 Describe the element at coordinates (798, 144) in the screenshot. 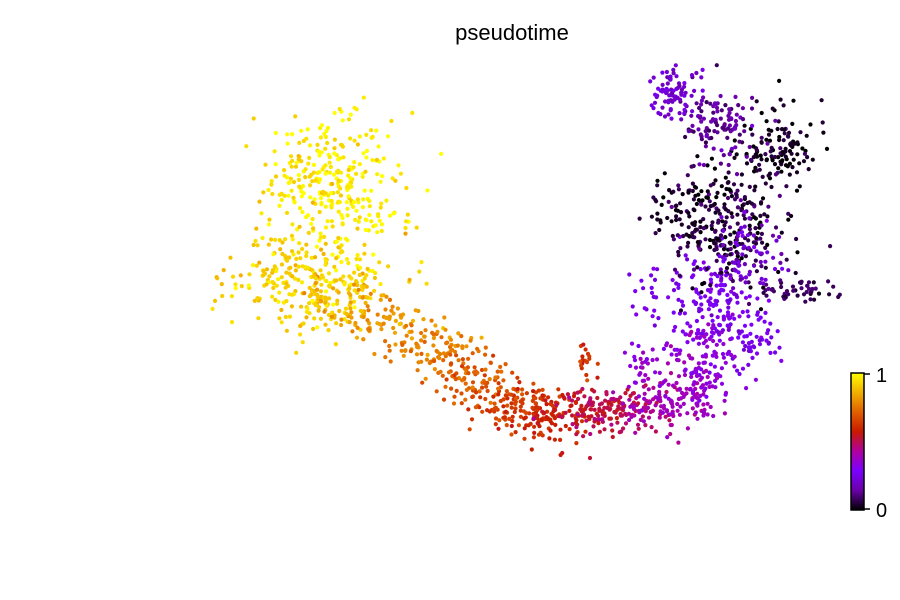

I see `scatter-point-2046` at that location.